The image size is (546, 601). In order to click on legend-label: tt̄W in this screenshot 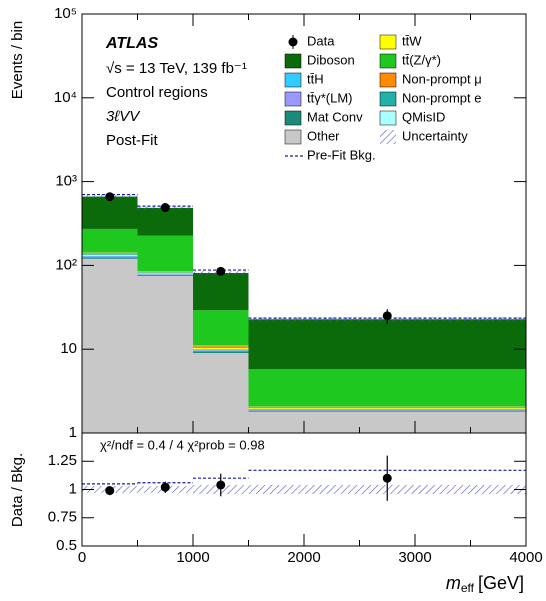, I will do `click(412, 40)`.